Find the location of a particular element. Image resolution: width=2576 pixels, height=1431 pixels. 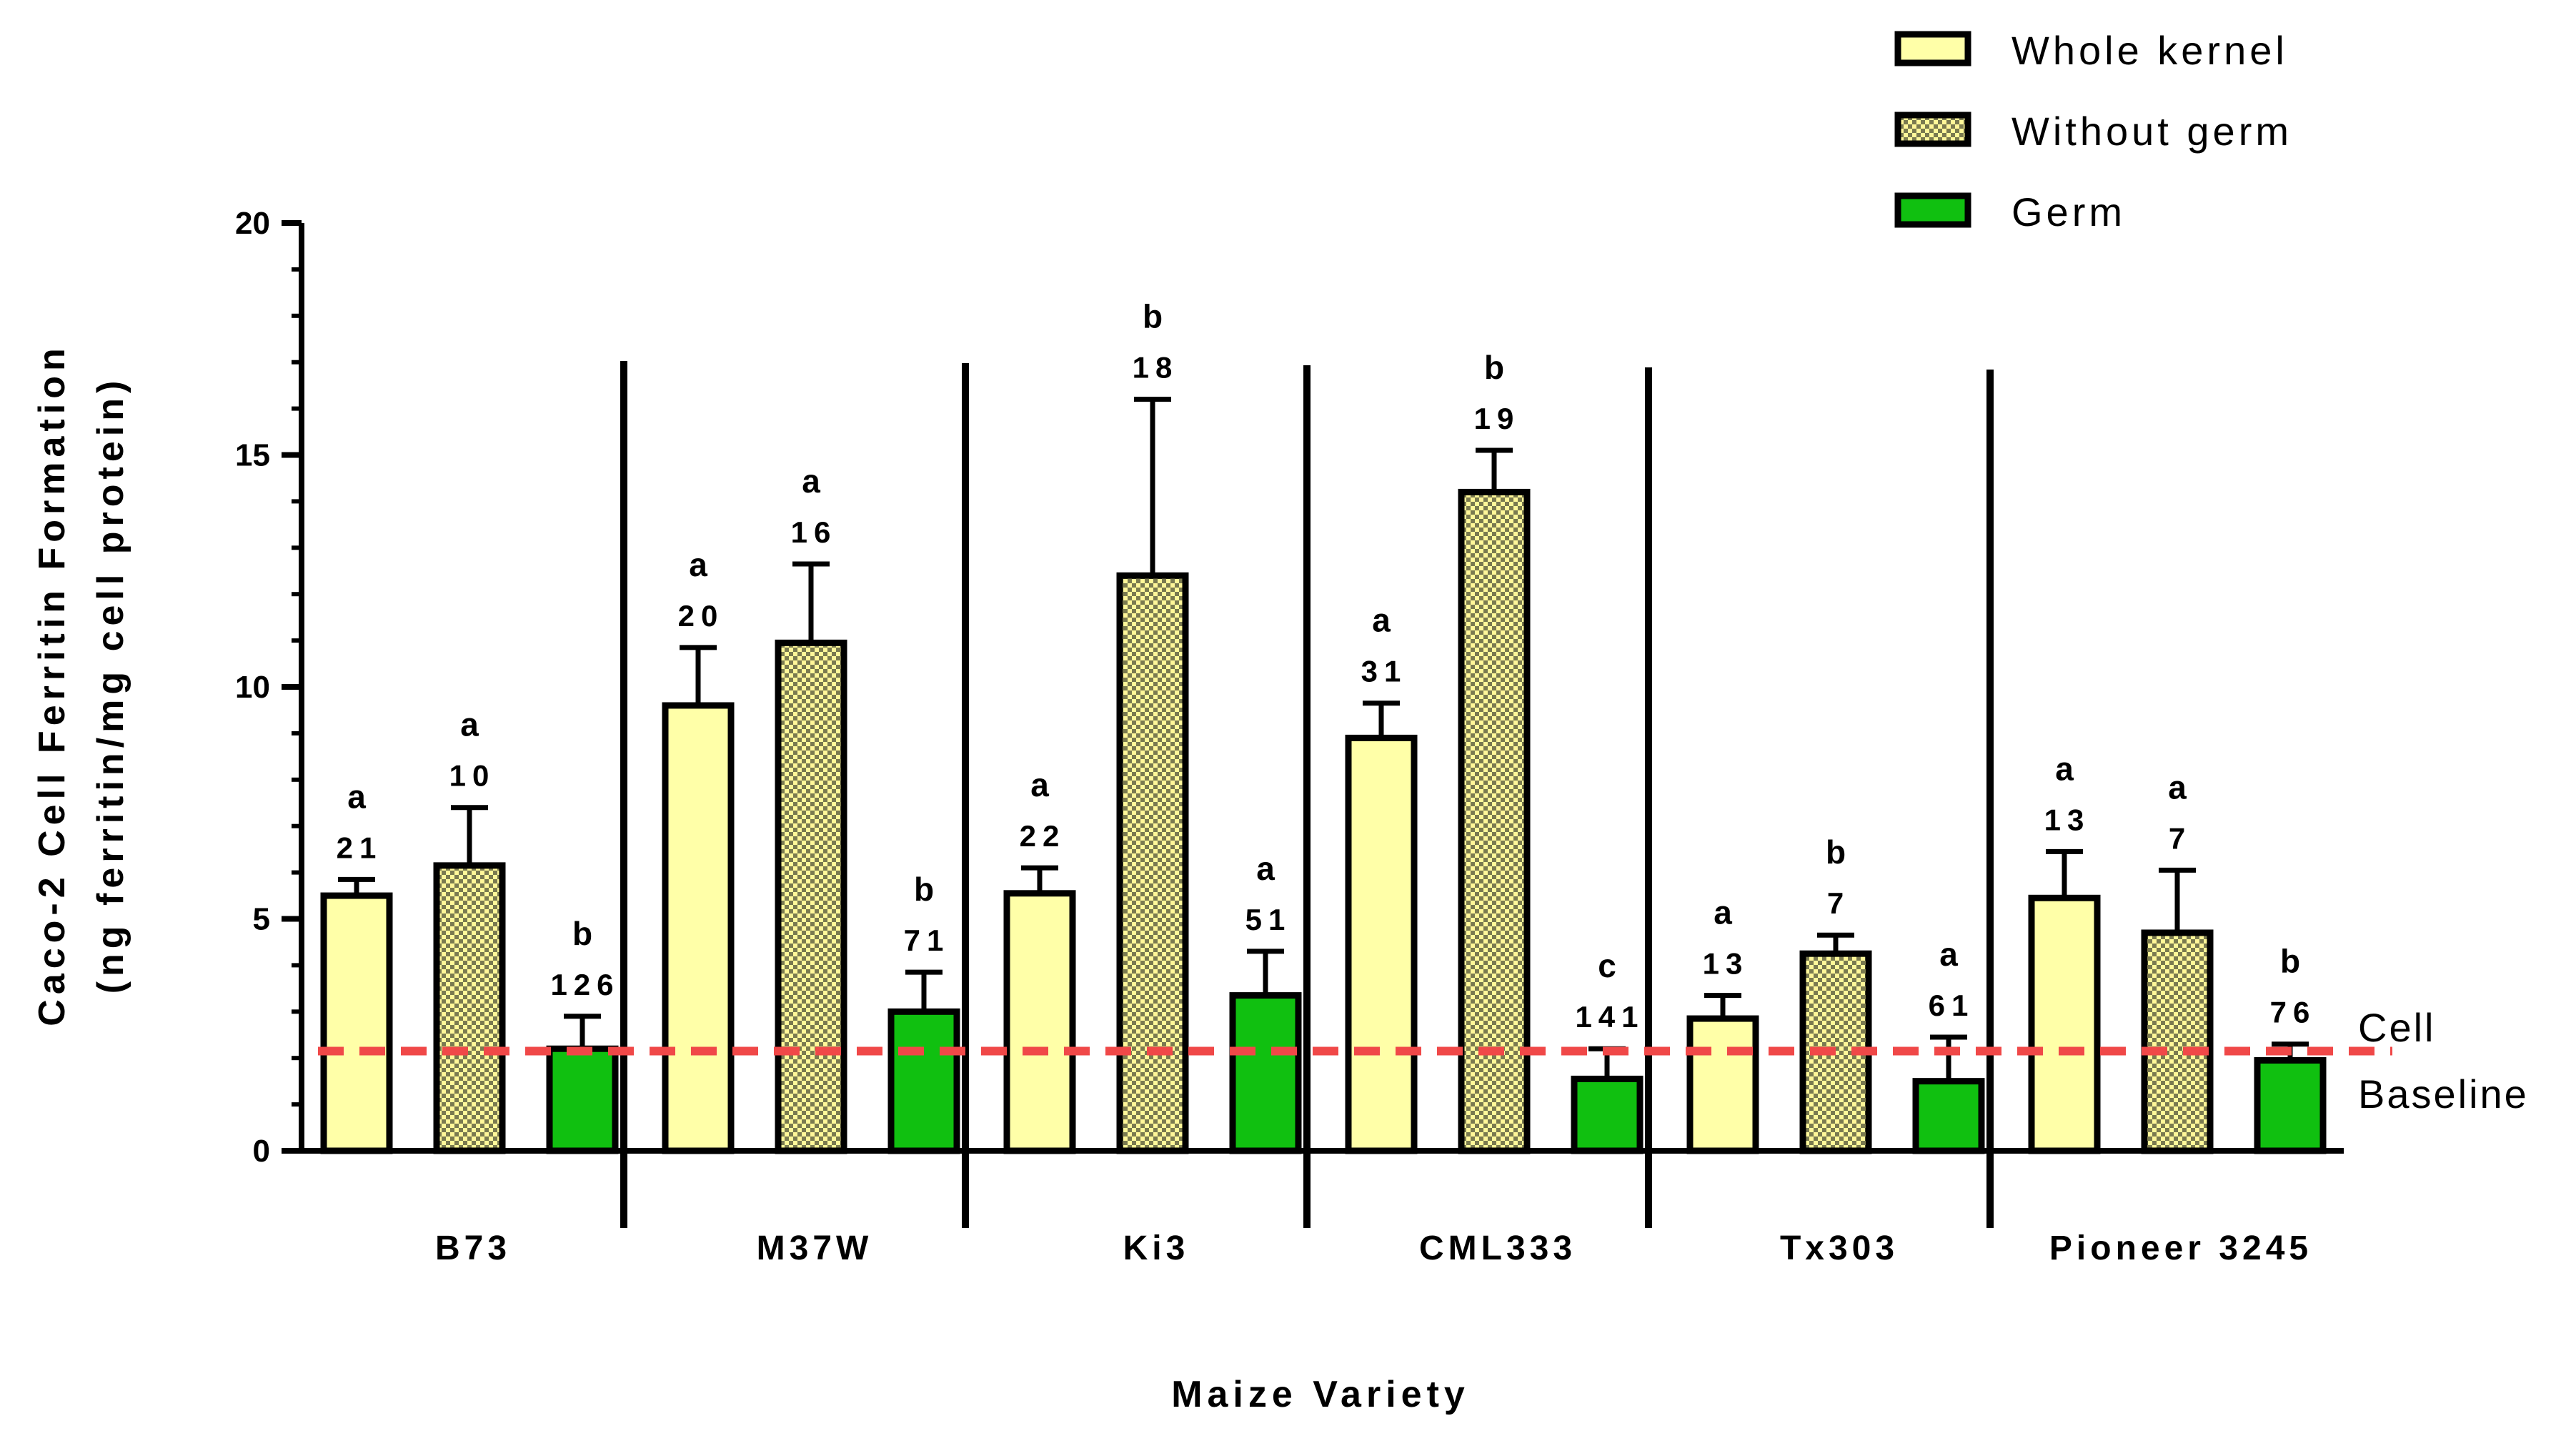

sample-size-label: 19 is located at coordinates (1497, 419).